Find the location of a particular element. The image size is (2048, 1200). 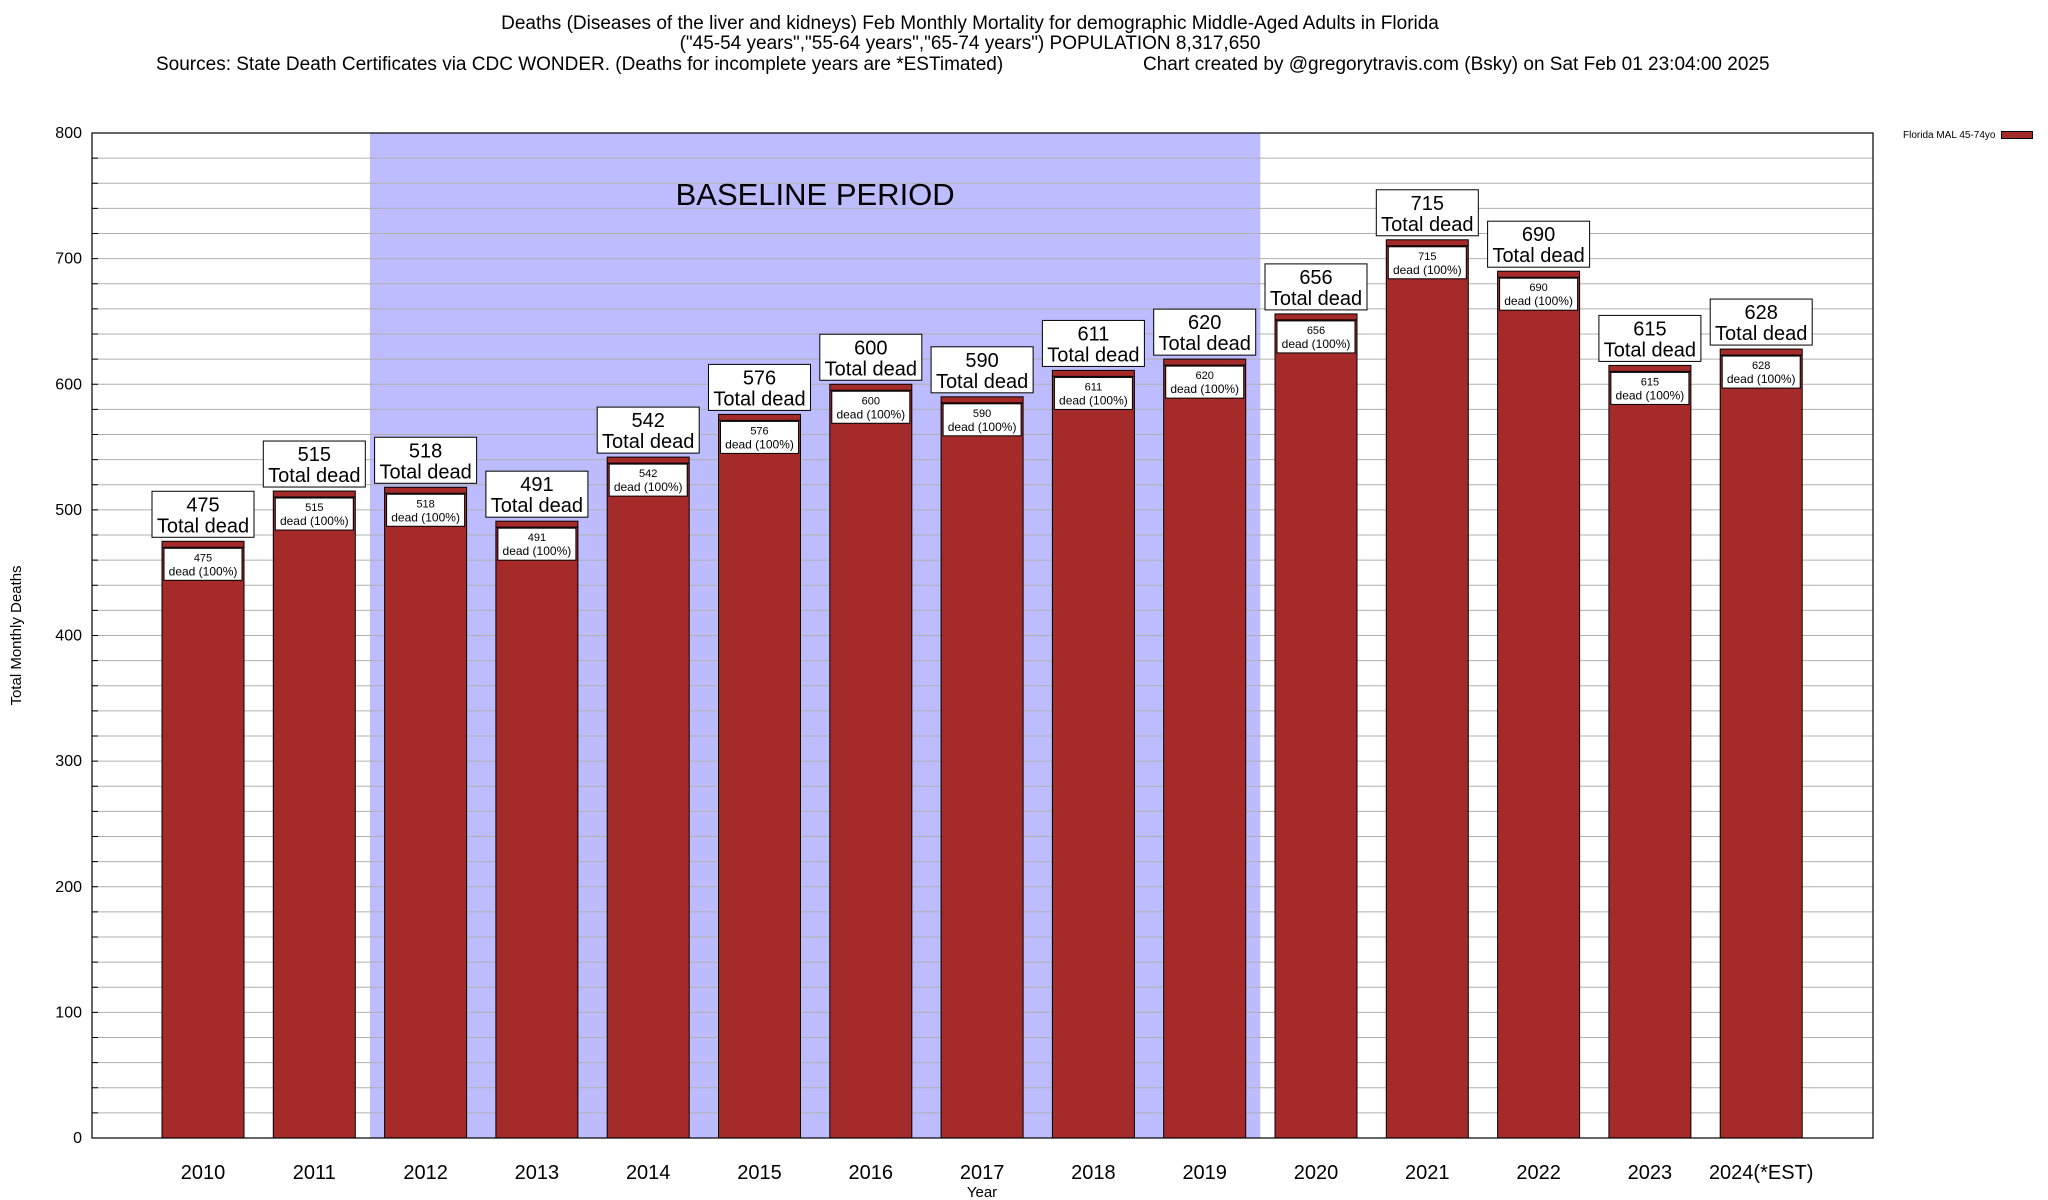

x-tick-label: 2024(*EST) is located at coordinates (1761, 1173).